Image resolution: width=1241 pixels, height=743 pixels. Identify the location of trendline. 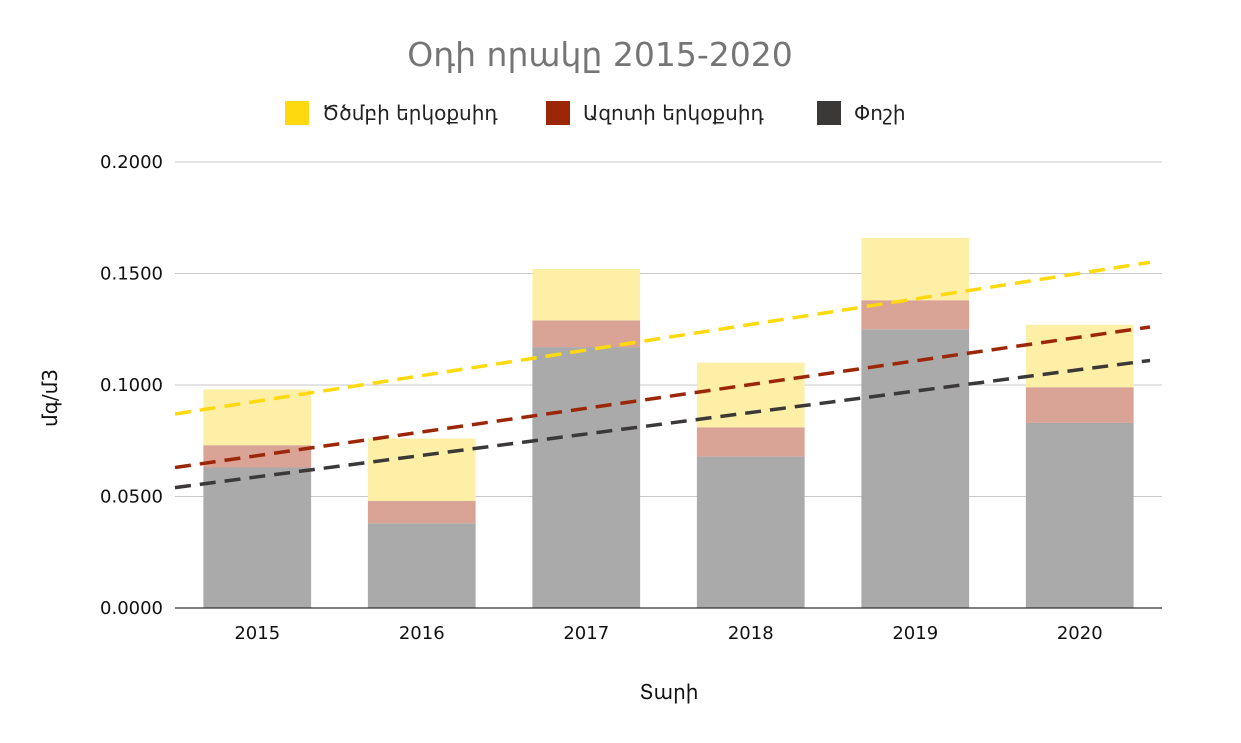
(662, 424).